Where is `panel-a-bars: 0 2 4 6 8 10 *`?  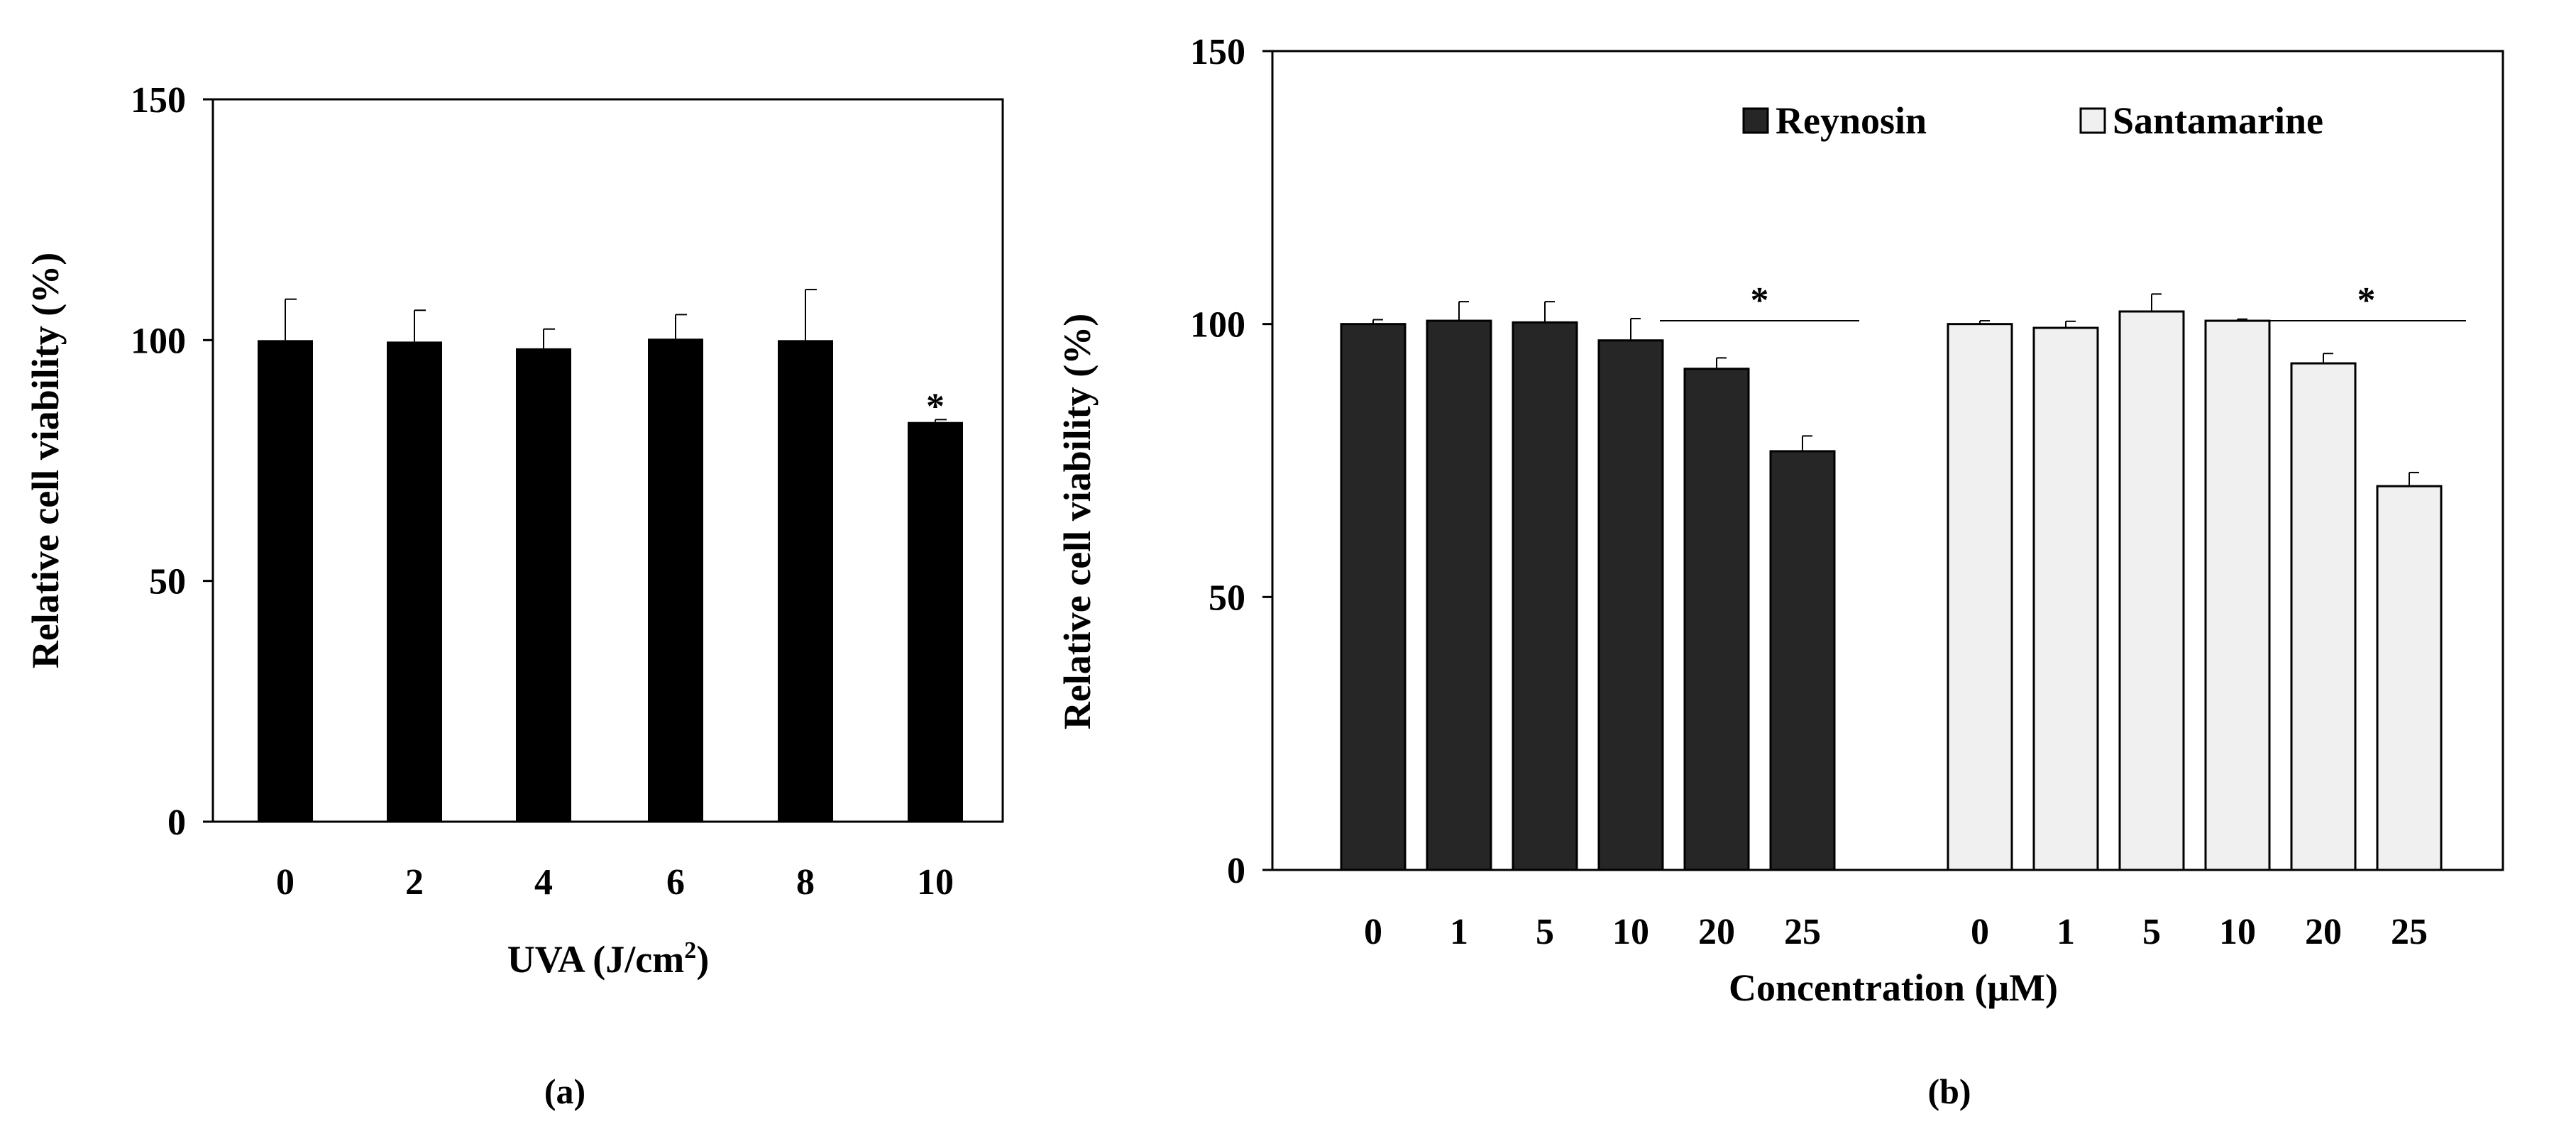
panel-a-bars: 0 2 4 6 8 10 * is located at coordinates (610, 596).